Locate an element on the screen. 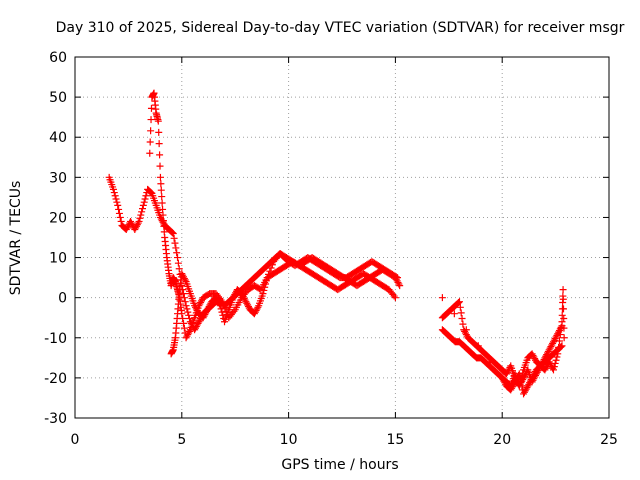 The height and width of the screenshot is (480, 640). y-tick-label: 10 is located at coordinates (58, 259).